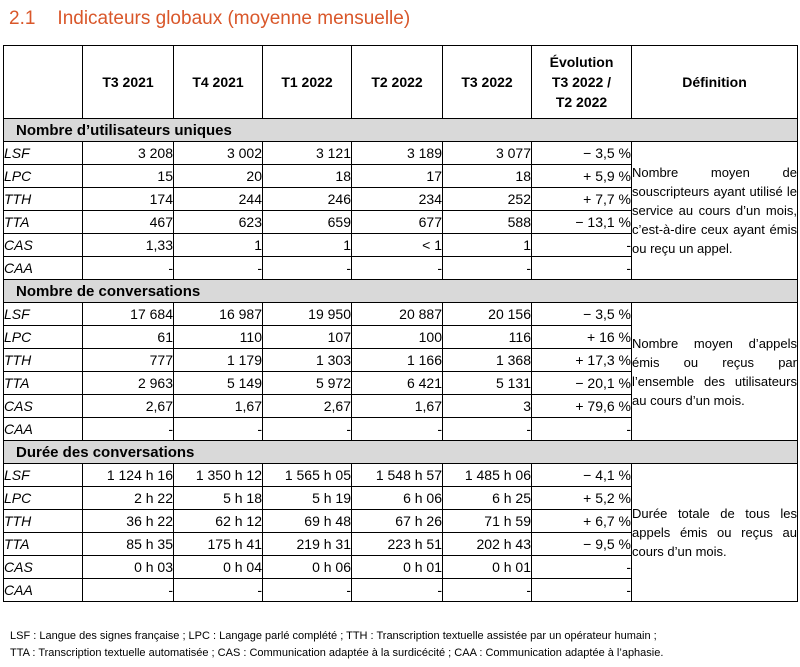 The height and width of the screenshot is (667, 800). I want to click on value-cell: 174, so click(128, 199).